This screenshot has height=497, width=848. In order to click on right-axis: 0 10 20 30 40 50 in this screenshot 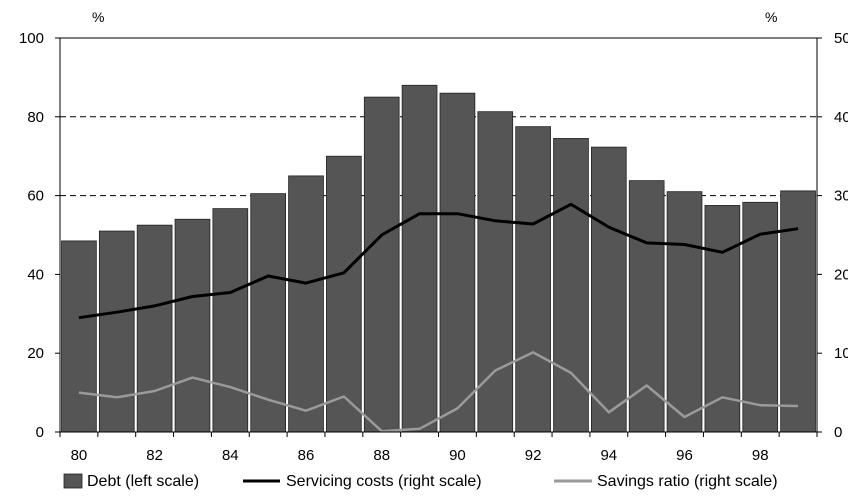, I will do `click(832, 235)`.